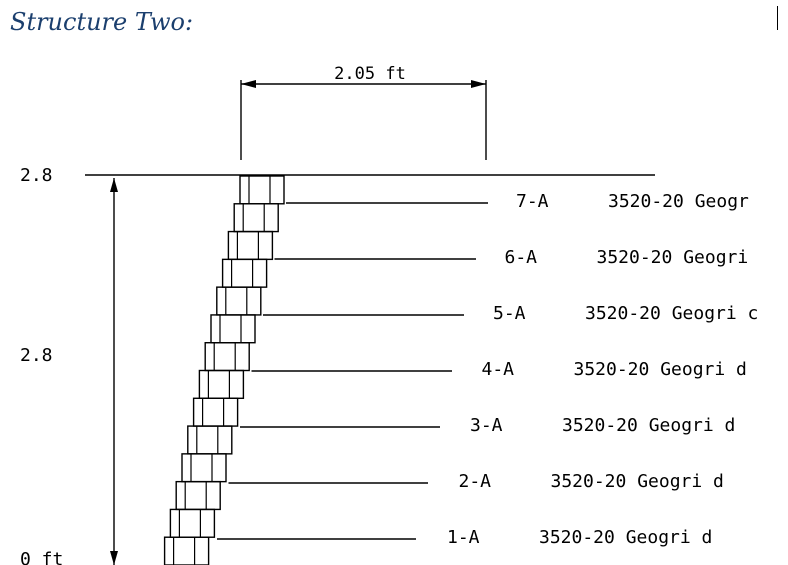 Image resolution: width=788 pixels, height=565 pixels. What do you see at coordinates (114, 185) in the screenshot?
I see `arrowhead-up` at bounding box center [114, 185].